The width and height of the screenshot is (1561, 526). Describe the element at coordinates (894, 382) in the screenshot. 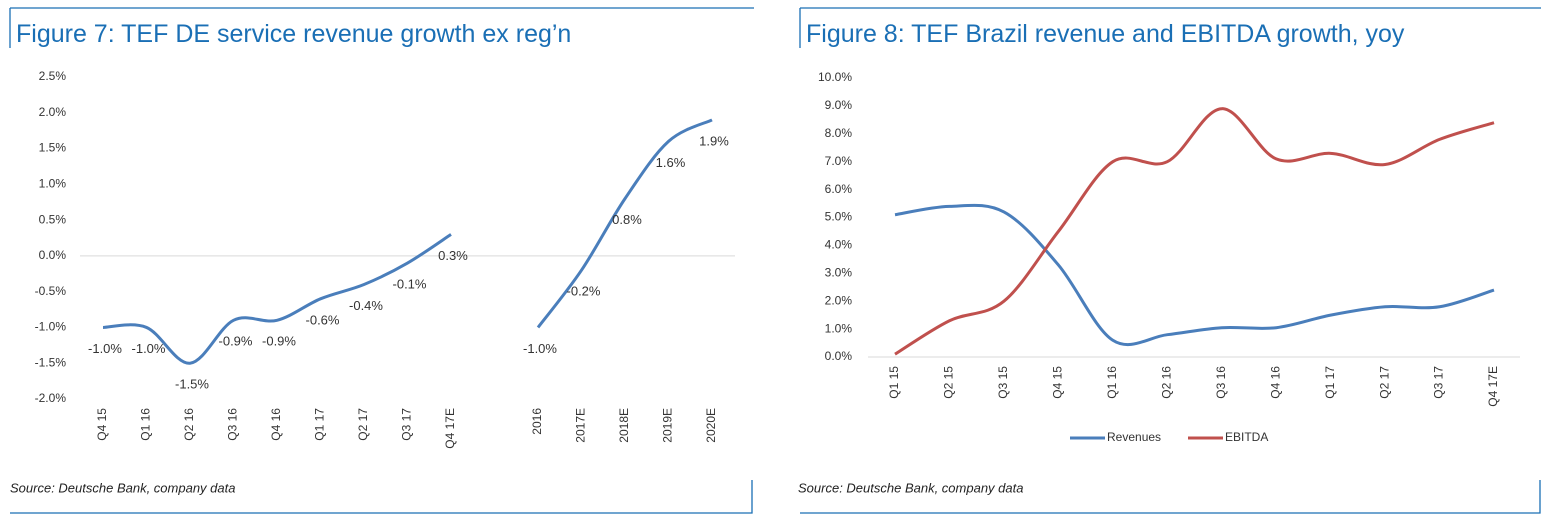

I see `x-tick-label: Q1 15` at that location.